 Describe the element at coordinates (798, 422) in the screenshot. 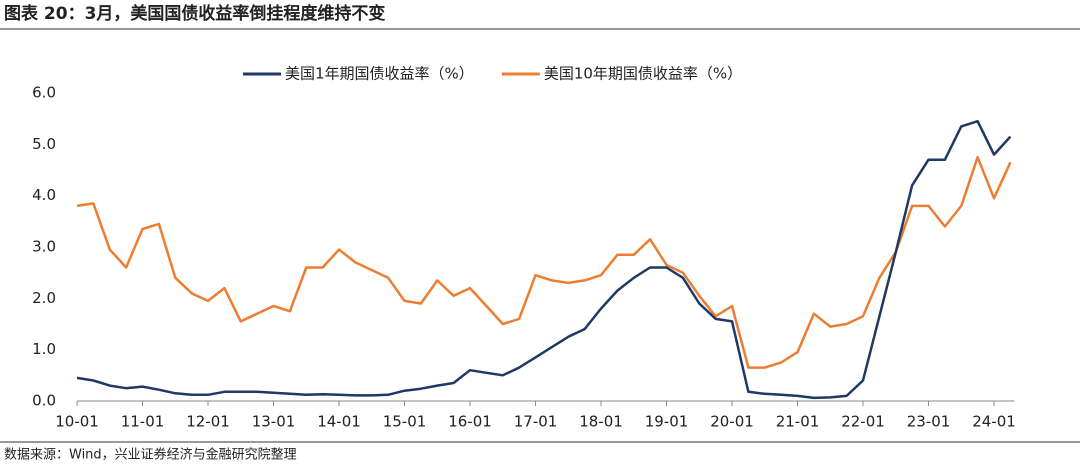

I see `x-tick-label: 21-01` at that location.